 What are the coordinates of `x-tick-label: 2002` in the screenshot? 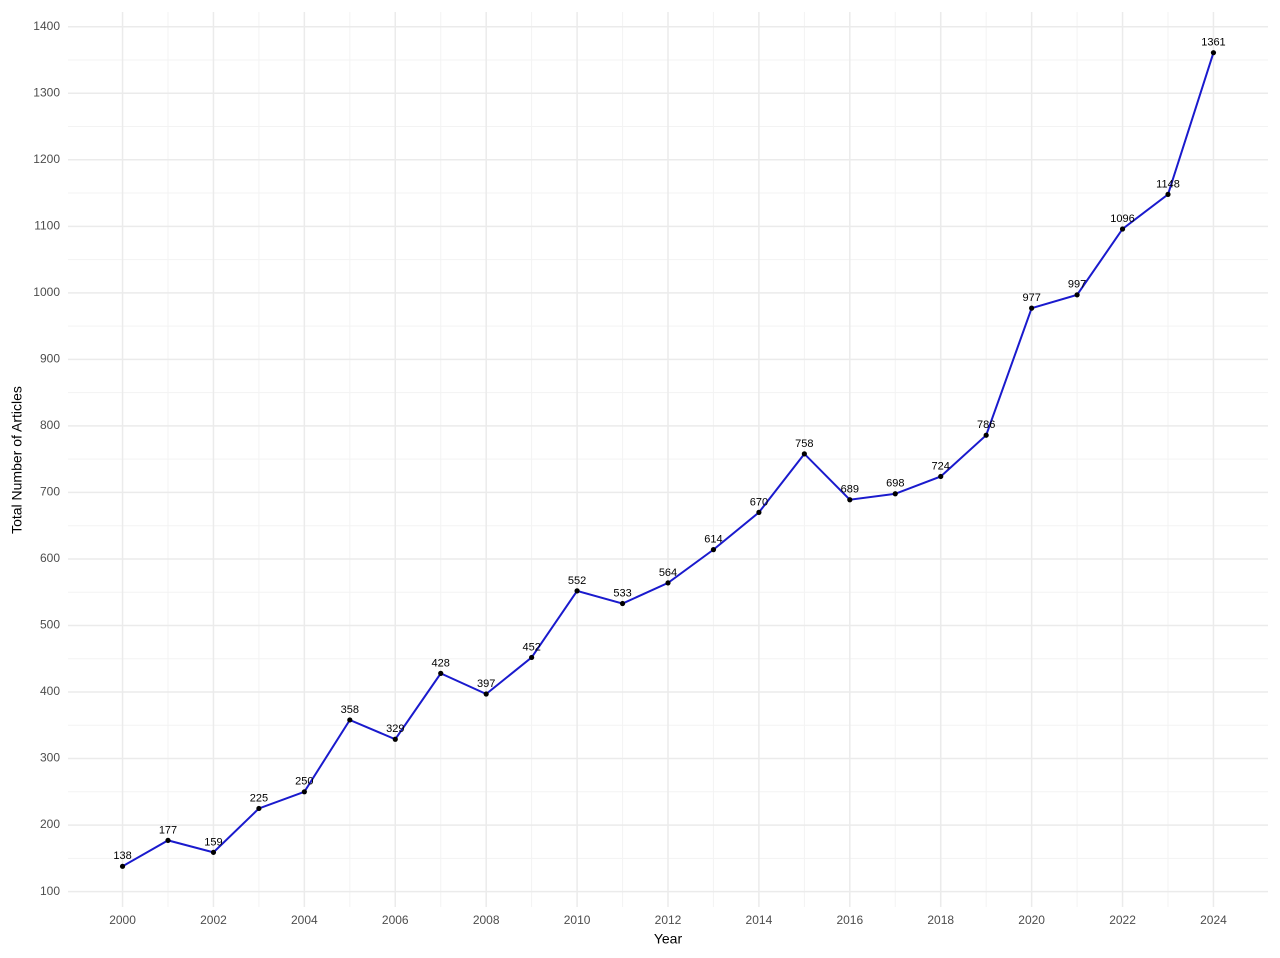 It's located at (213, 920).